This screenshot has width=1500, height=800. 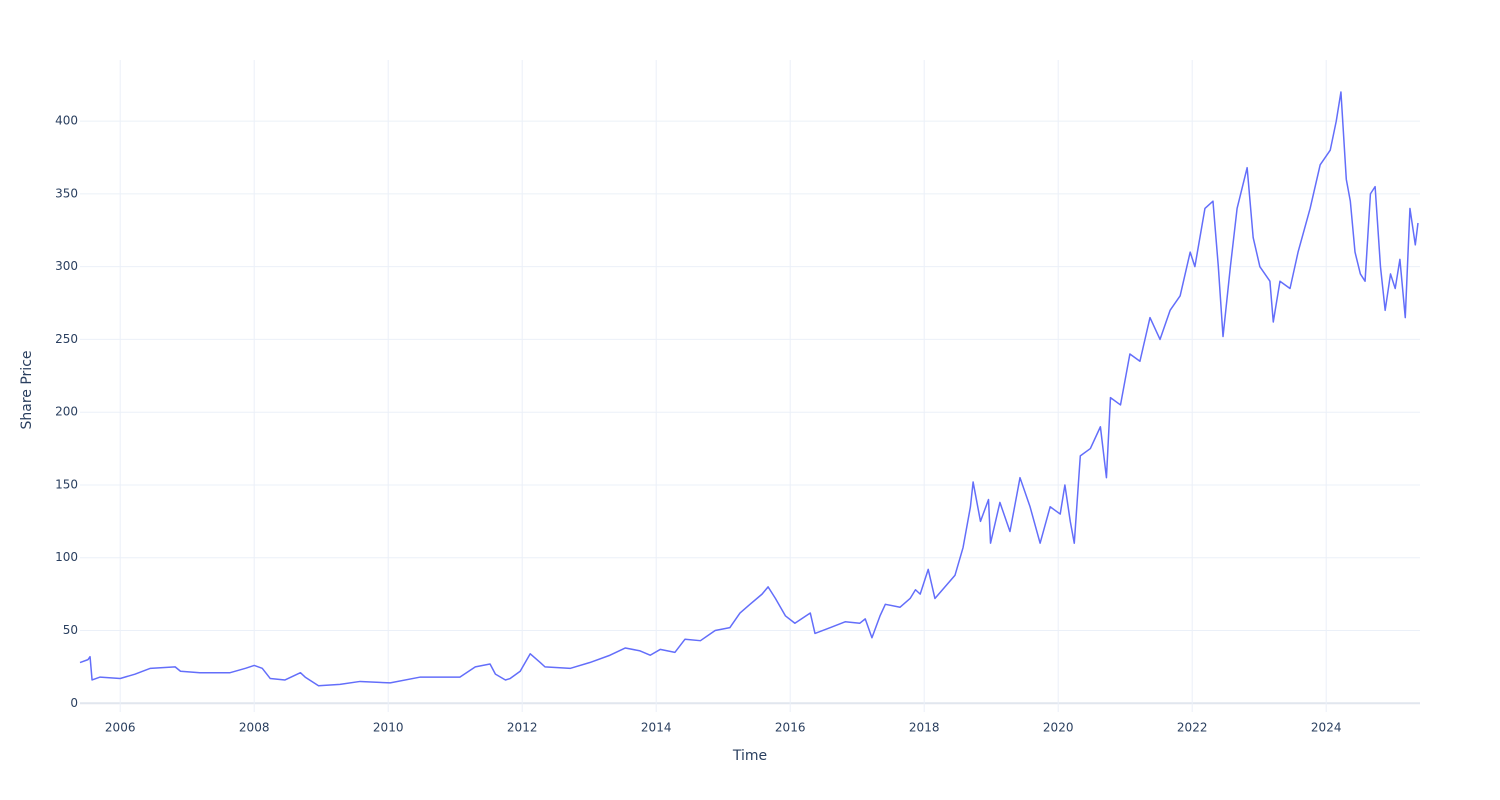 What do you see at coordinates (924, 728) in the screenshot?
I see `x-tick-label: 2018` at bounding box center [924, 728].